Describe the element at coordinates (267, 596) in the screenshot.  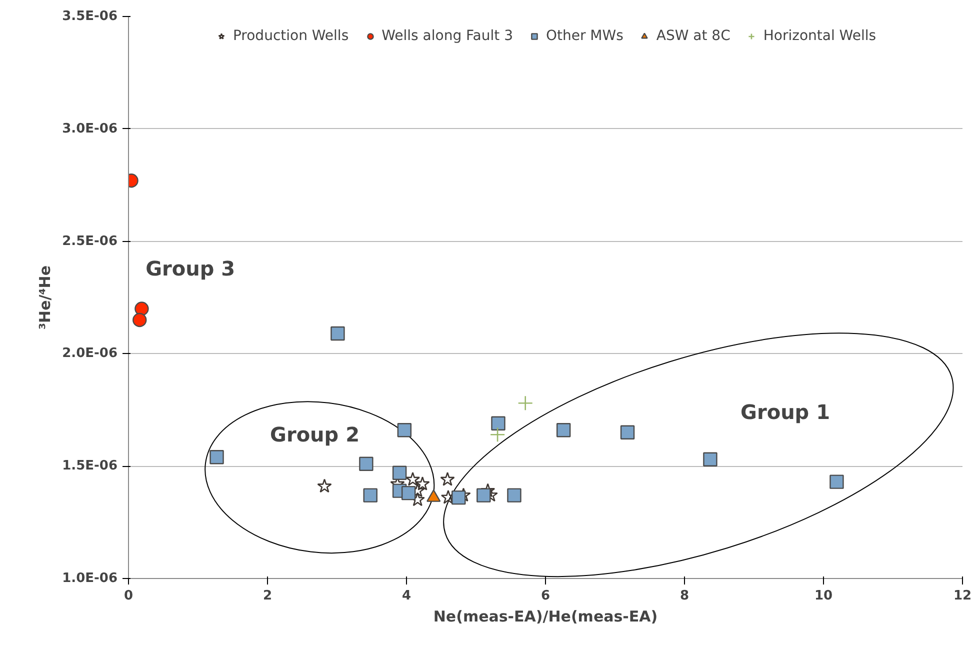
I see `x-tick-label: 2` at that location.